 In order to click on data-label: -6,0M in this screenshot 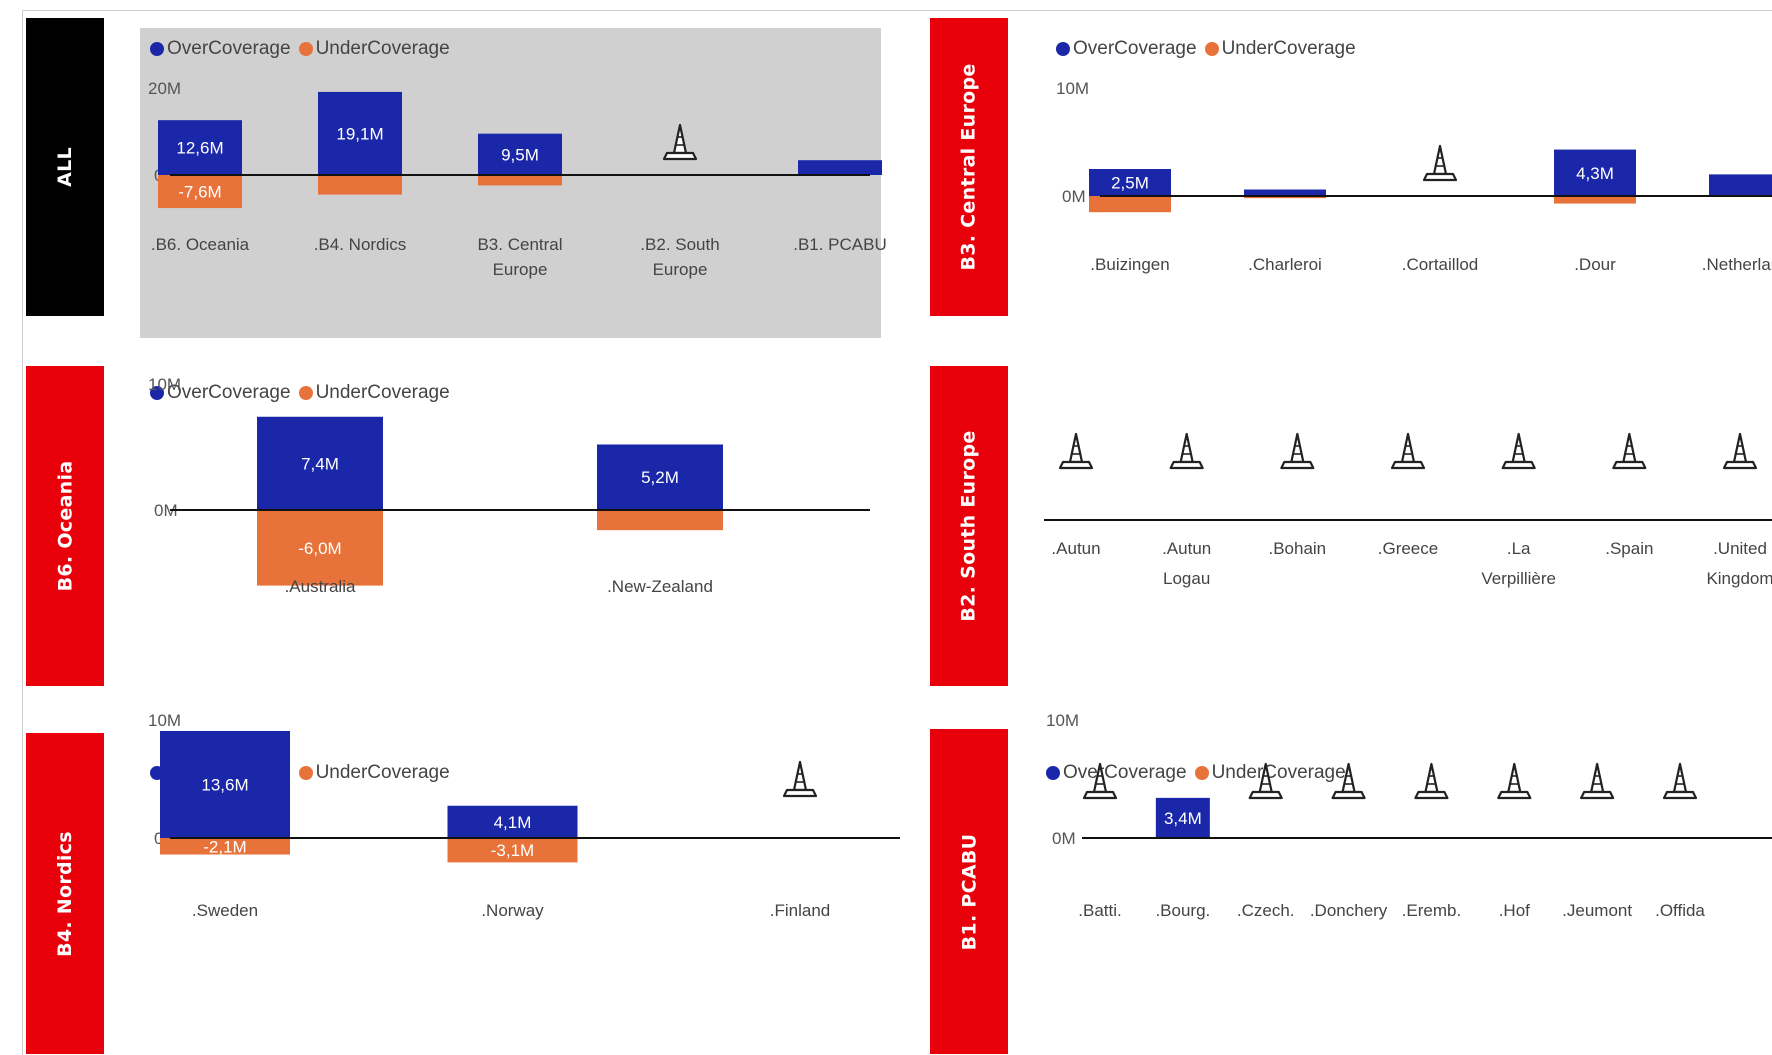, I will do `click(319, 548)`.